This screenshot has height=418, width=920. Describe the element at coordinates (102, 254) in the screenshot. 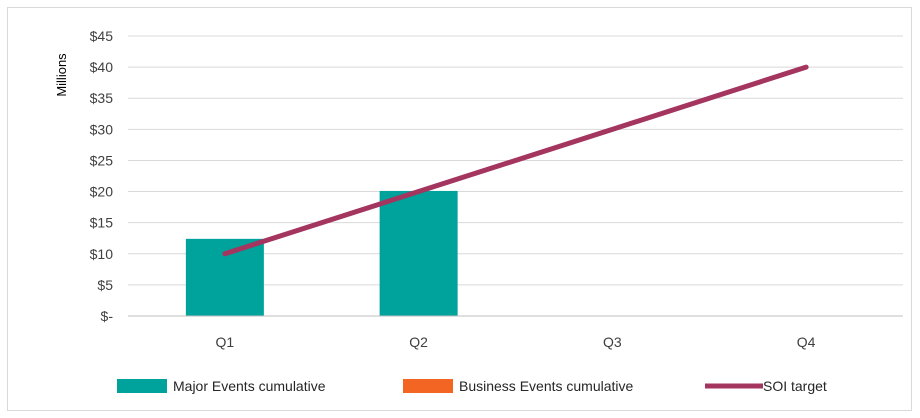

I see `y-tick-label: $10` at that location.